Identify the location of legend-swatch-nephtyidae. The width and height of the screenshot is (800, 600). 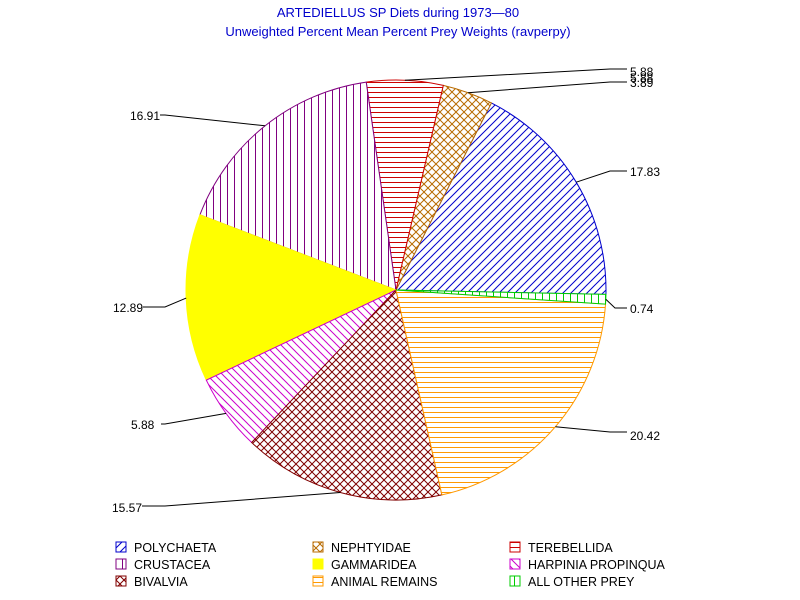
(318, 547).